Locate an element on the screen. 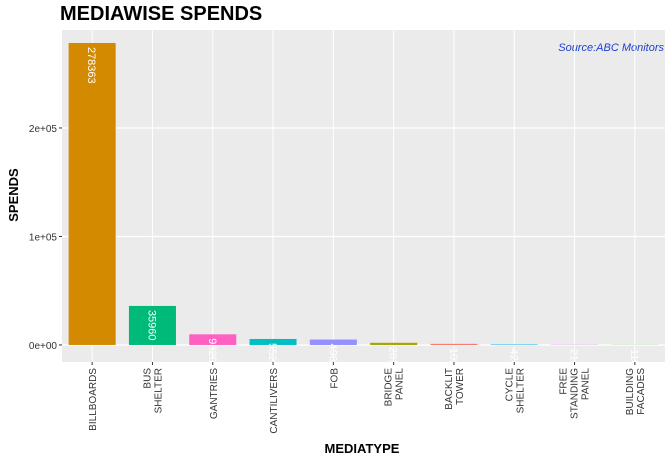 This screenshot has width=667, height=458. source-annotation: Source:ABC Monitors is located at coordinates (611, 48).